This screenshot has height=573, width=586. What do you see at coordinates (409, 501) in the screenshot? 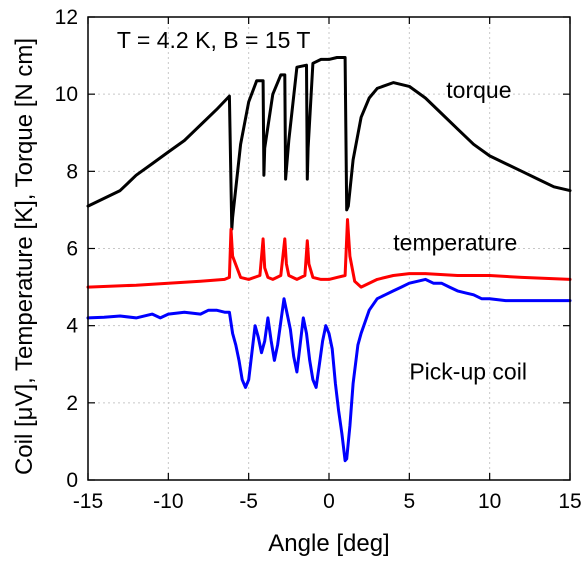
I see `x-tick-label: 5` at bounding box center [409, 501].